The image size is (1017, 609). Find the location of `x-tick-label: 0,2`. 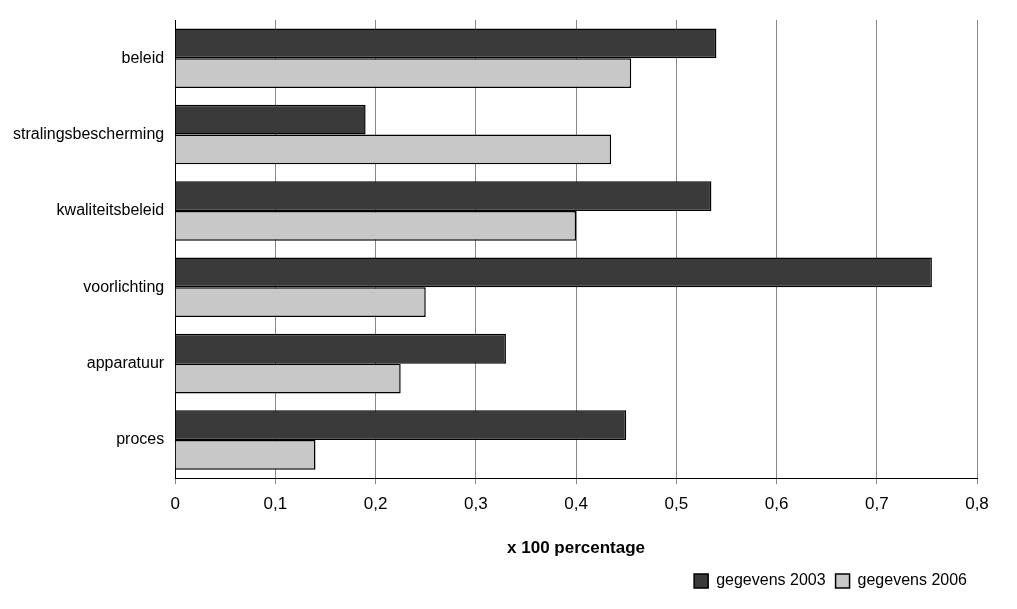

x-tick-label: 0,2 is located at coordinates (375, 504).